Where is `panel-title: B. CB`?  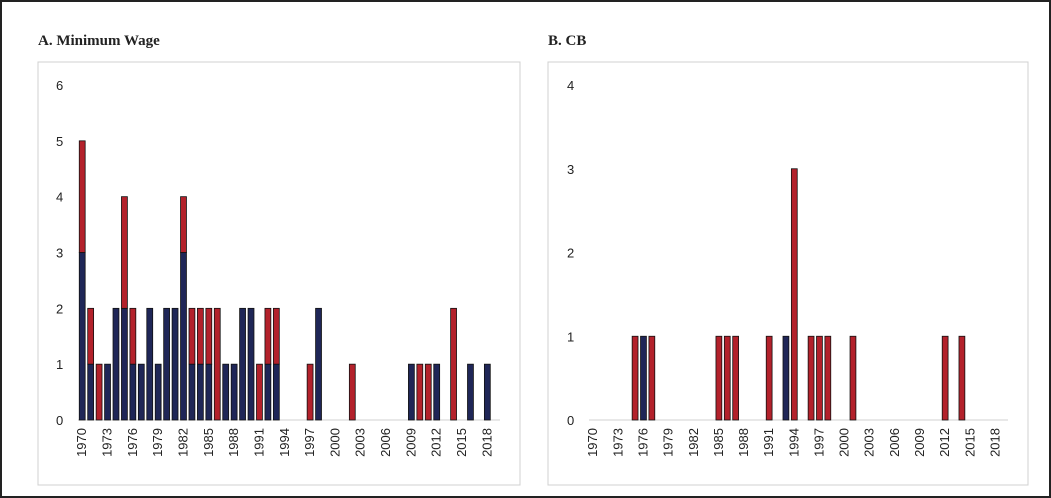 panel-title: B. CB is located at coordinates (567, 41).